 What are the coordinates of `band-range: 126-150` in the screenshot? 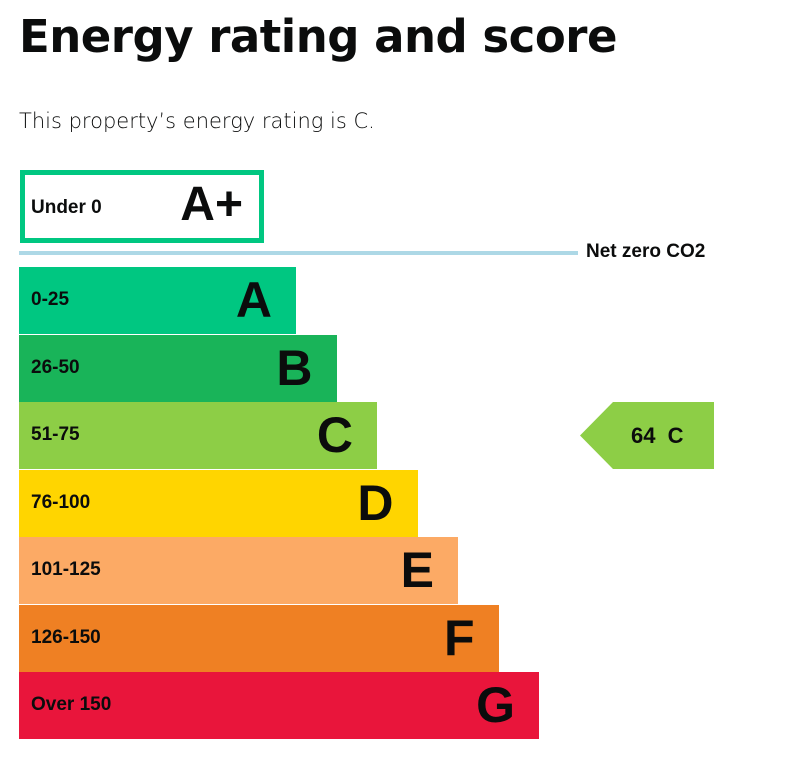 It's located at (66, 637).